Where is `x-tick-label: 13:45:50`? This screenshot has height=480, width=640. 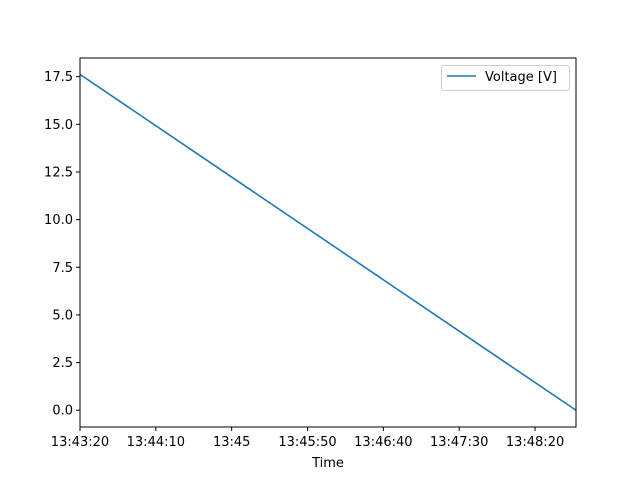
x-tick-label: 13:45:50 is located at coordinates (307, 442).